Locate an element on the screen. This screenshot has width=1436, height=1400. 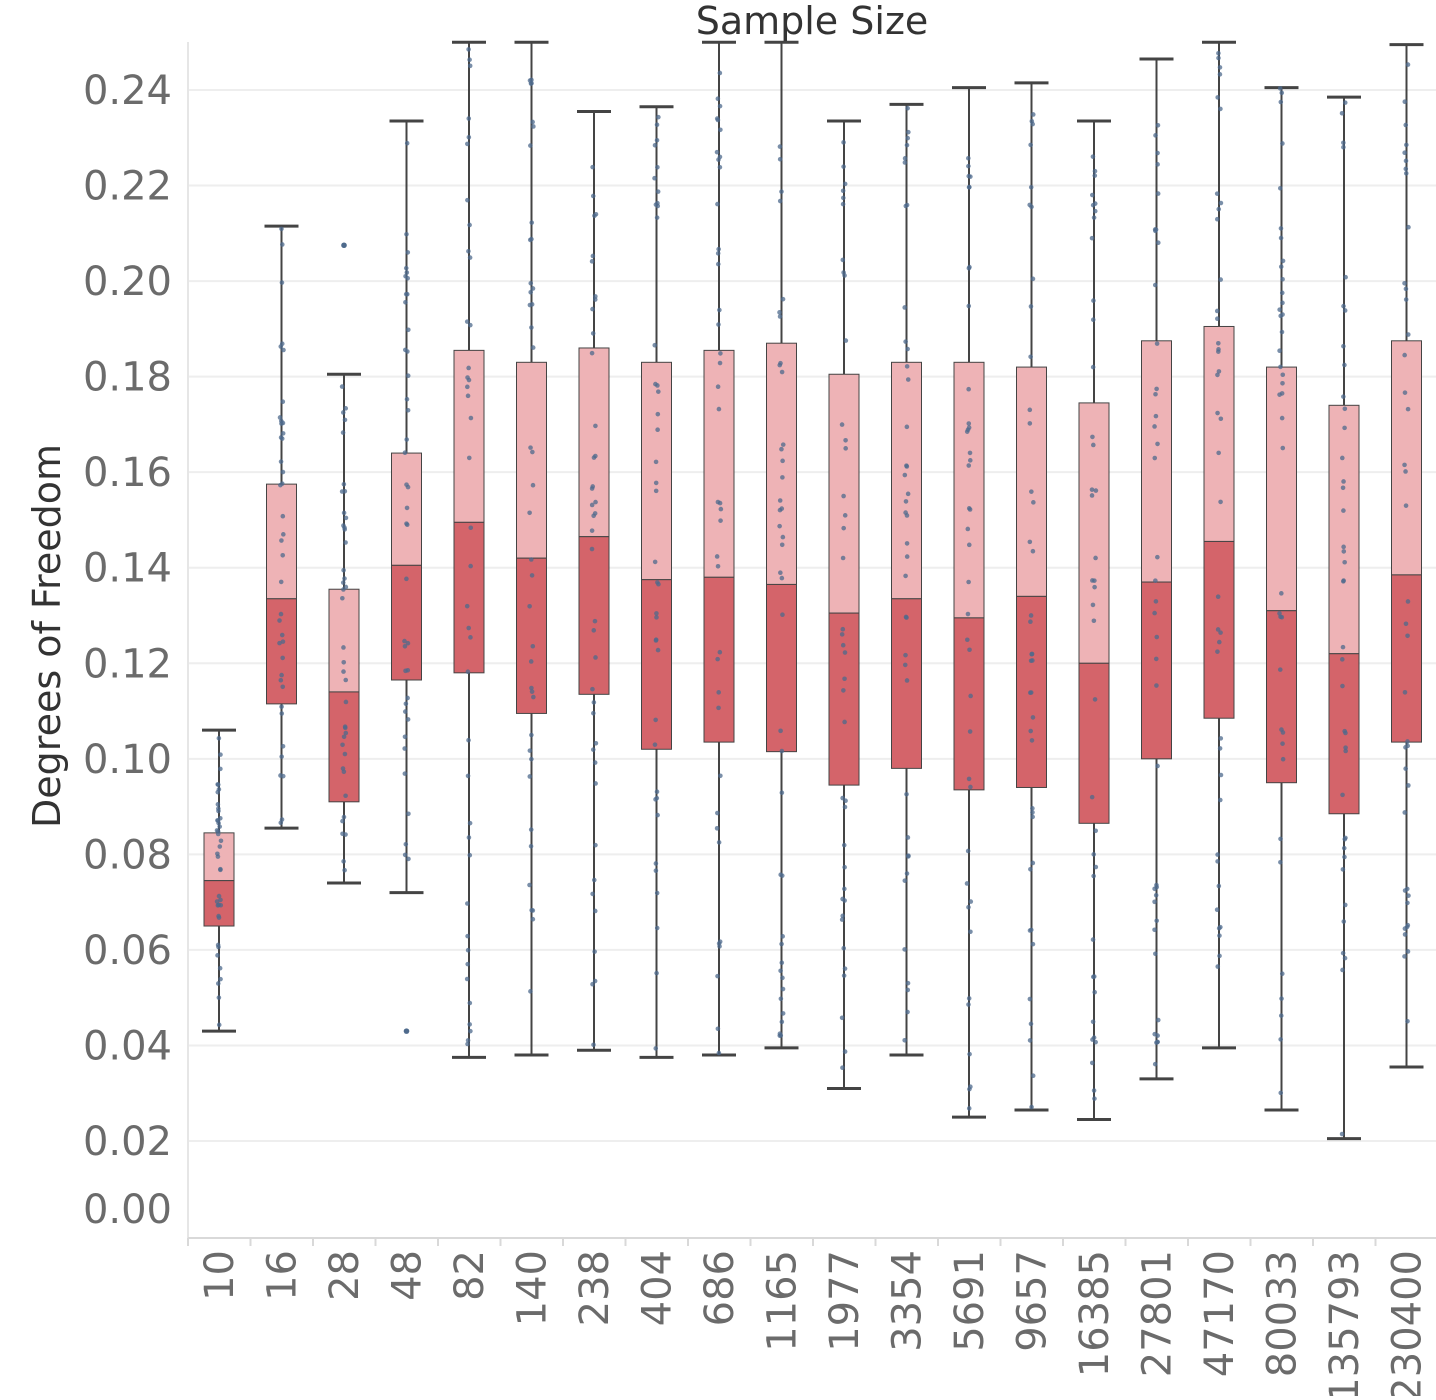
x-tick-label: 10 is located at coordinates (220, 1275).